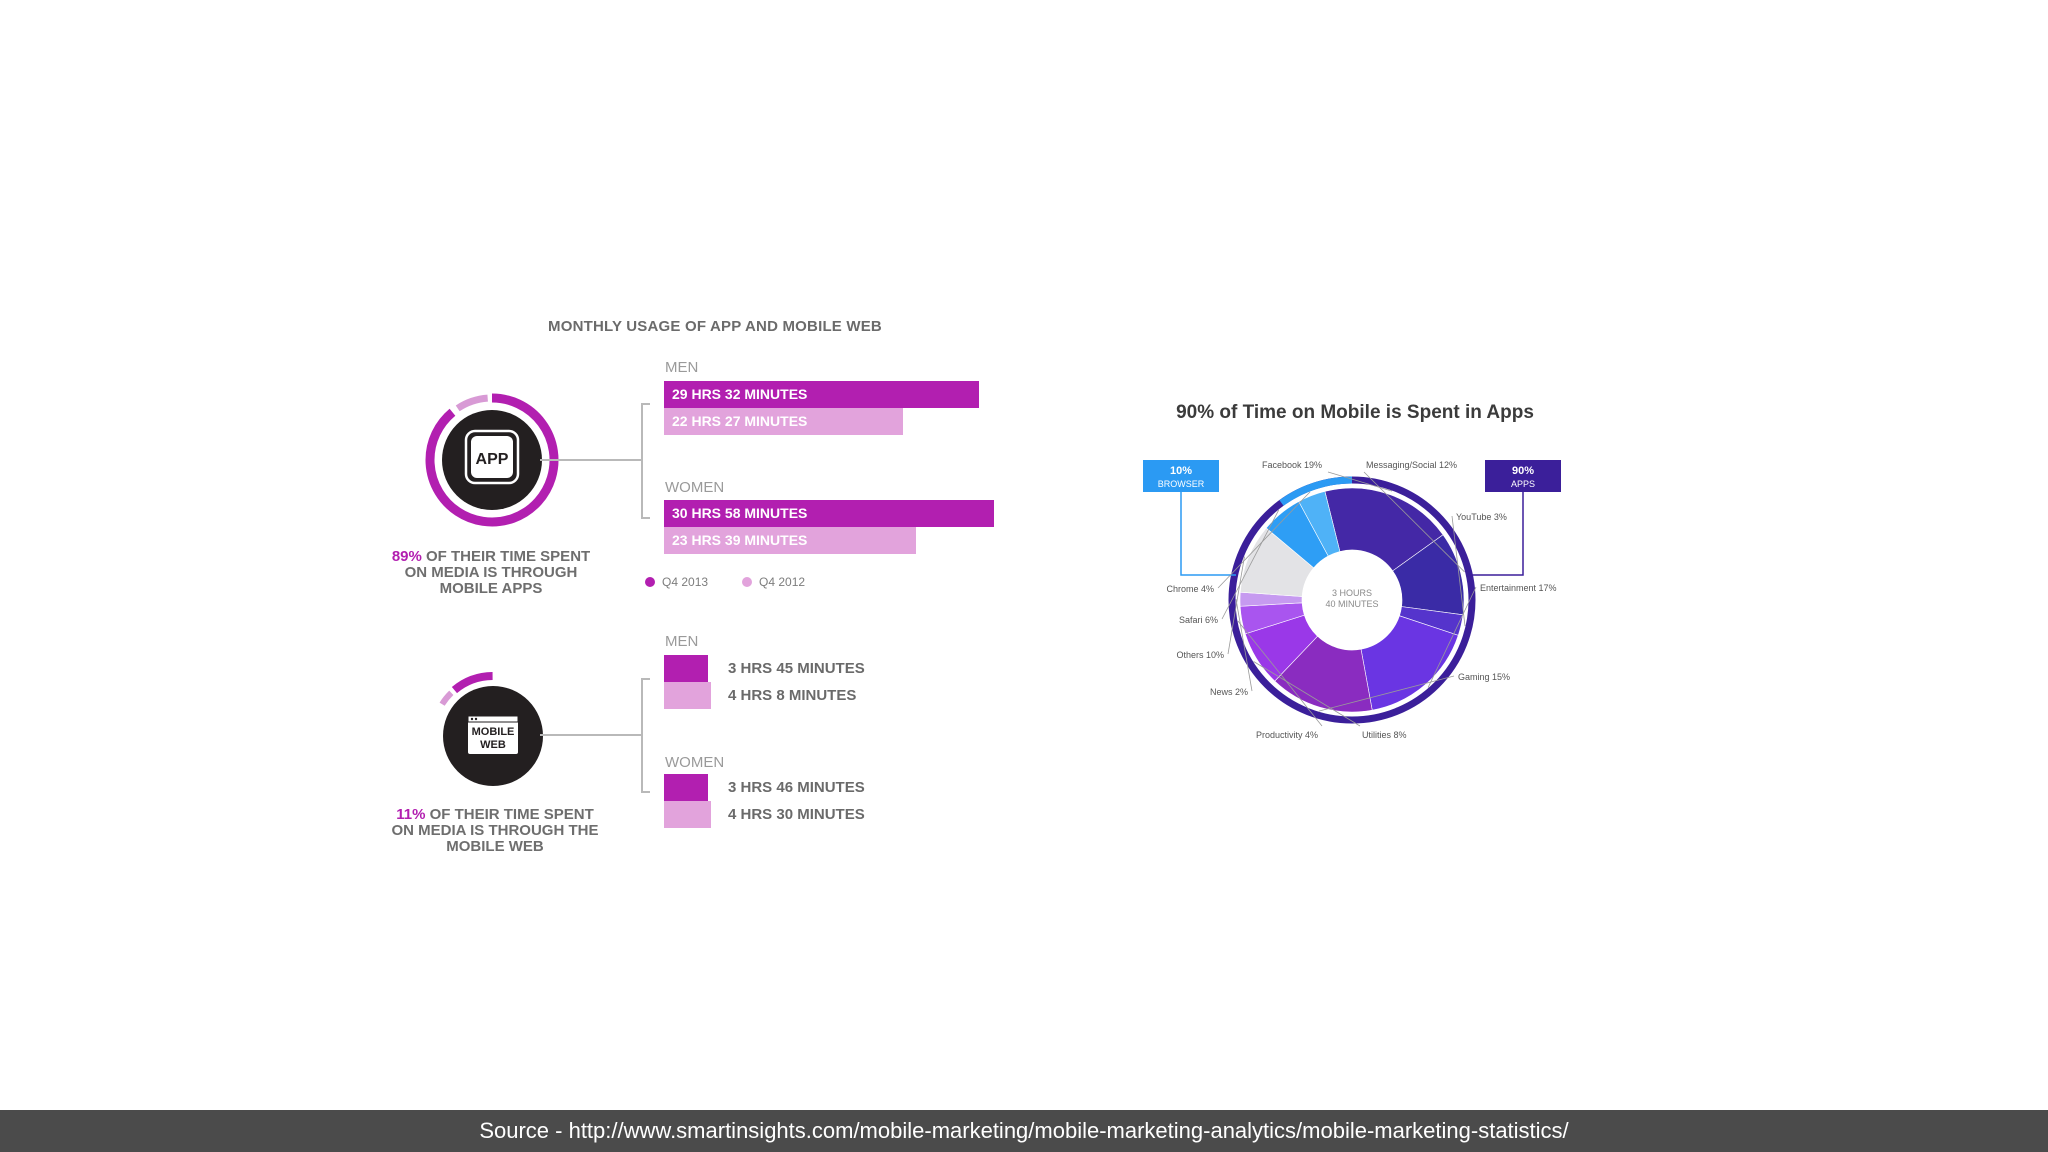 This screenshot has height=1152, width=2048. What do you see at coordinates (411, 814) in the screenshot?
I see `web-caption-pct: 11%` at bounding box center [411, 814].